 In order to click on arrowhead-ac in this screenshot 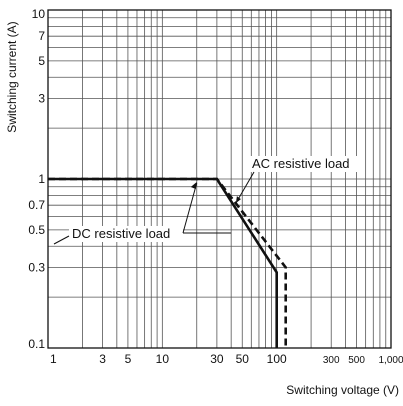, I will do `click(238, 200)`.